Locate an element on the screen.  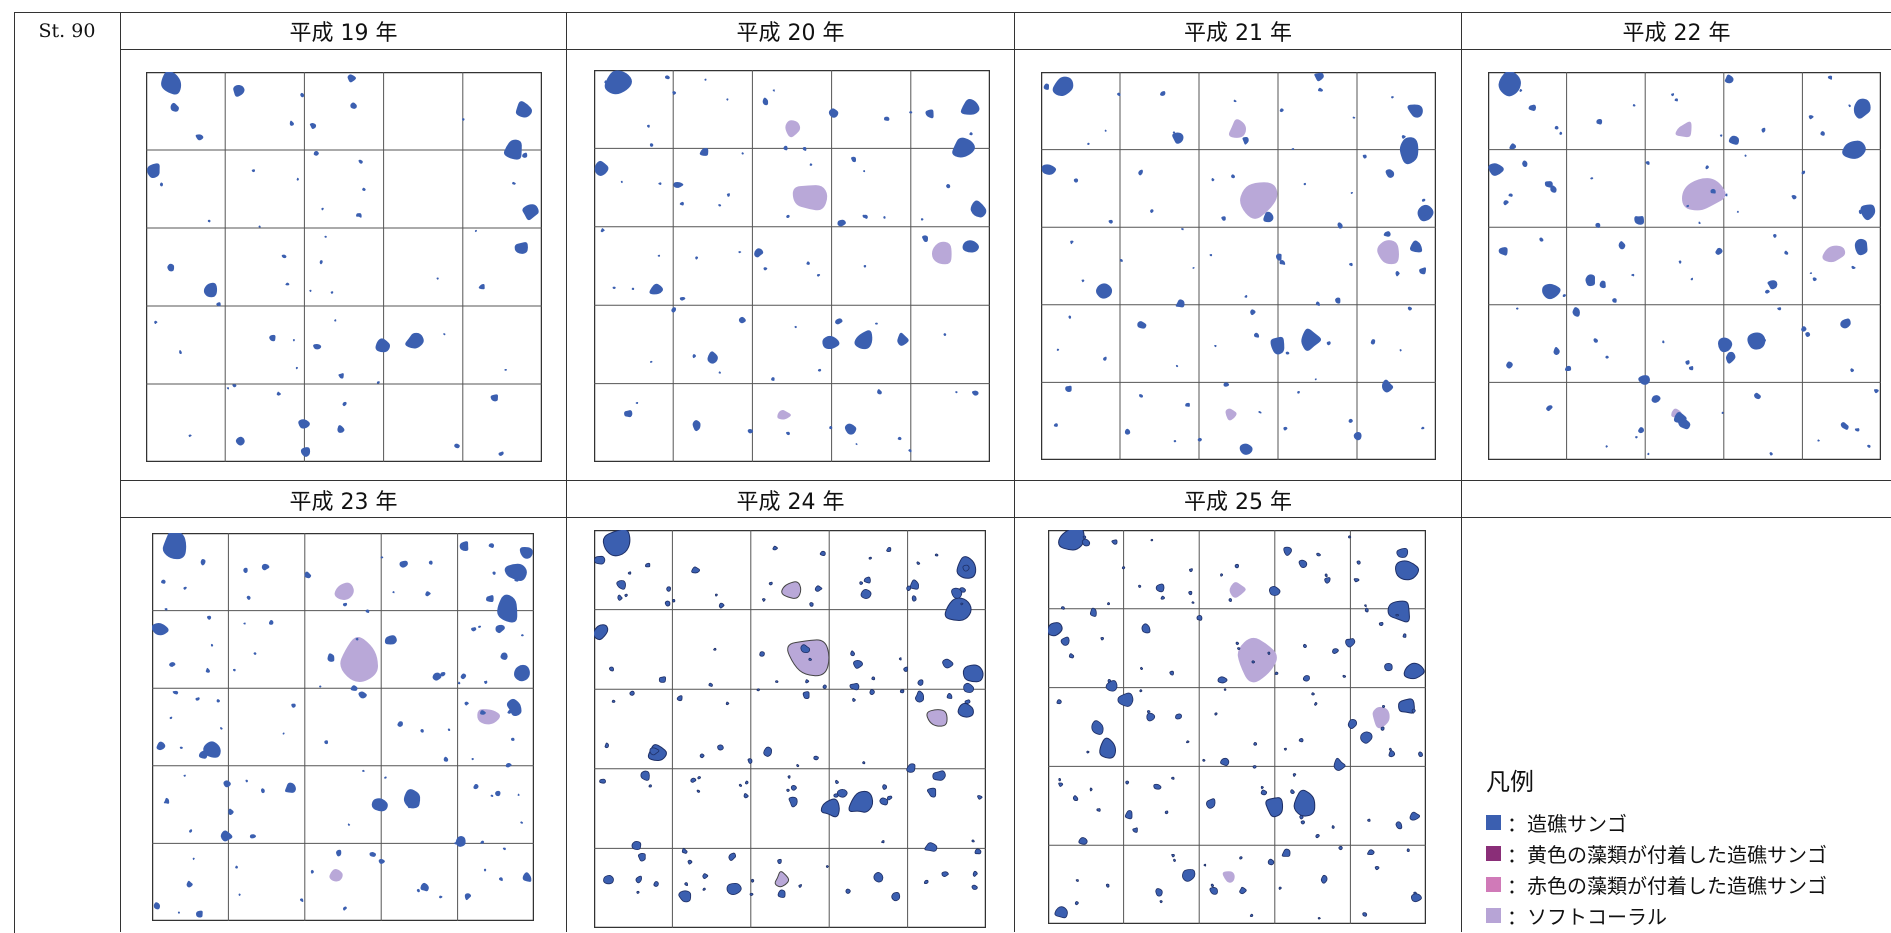
soft-coral-swatch is located at coordinates (1493, 915).